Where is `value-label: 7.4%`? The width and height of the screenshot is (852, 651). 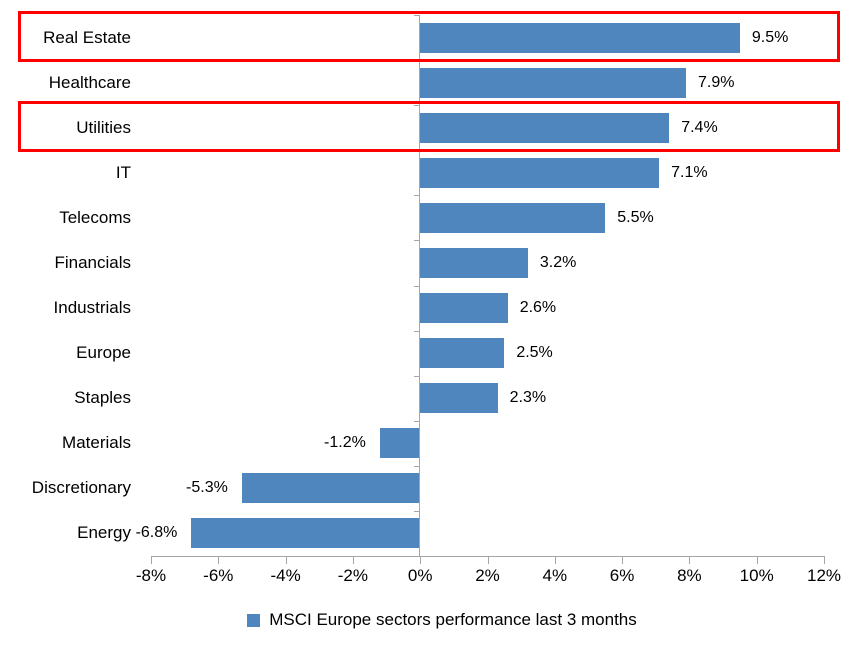
value-label: 7.4% is located at coordinates (699, 127).